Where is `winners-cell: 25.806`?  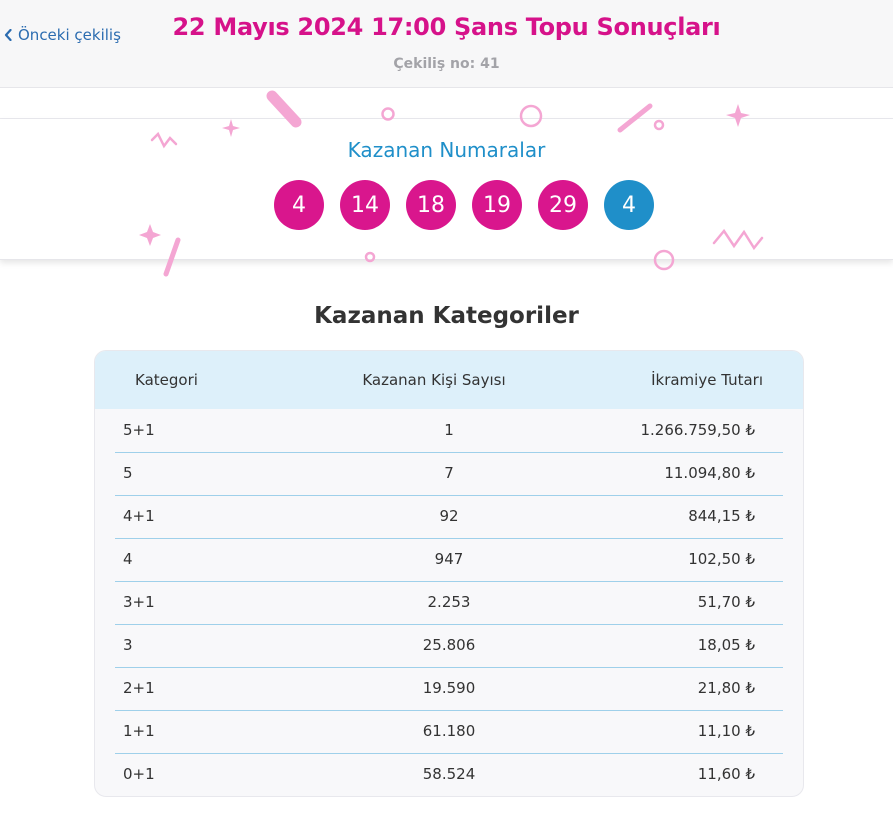 winners-cell: 25.806 is located at coordinates (449, 645).